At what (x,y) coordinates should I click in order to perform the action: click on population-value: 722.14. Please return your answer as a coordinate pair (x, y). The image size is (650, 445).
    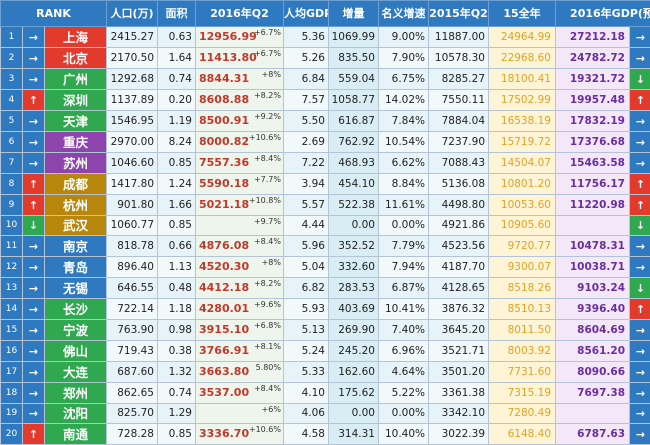
    Looking at the image, I should click on (132, 309).